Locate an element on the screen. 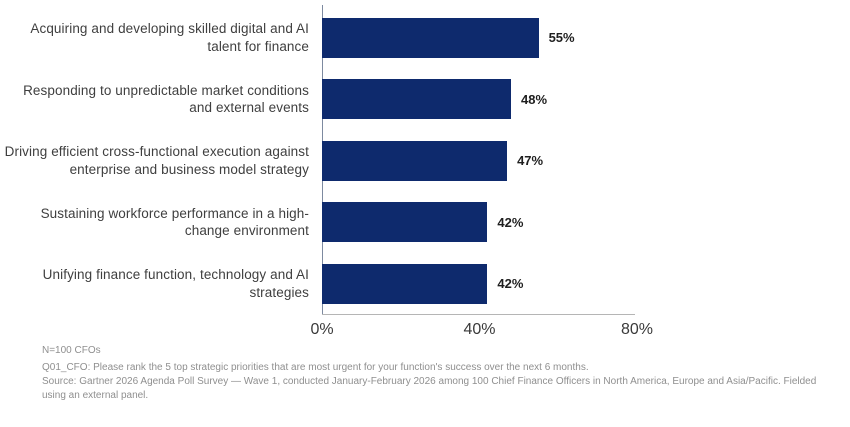 The height and width of the screenshot is (427, 850). value-label: 48% is located at coordinates (534, 99).